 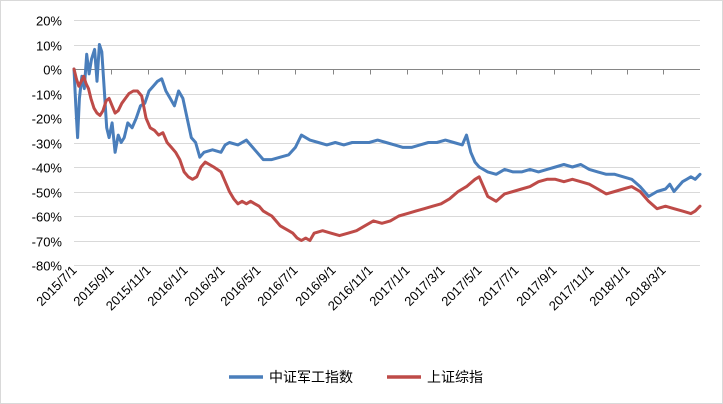 What do you see at coordinates (47, 217) in the screenshot?
I see `y-tick-label: -60%` at bounding box center [47, 217].